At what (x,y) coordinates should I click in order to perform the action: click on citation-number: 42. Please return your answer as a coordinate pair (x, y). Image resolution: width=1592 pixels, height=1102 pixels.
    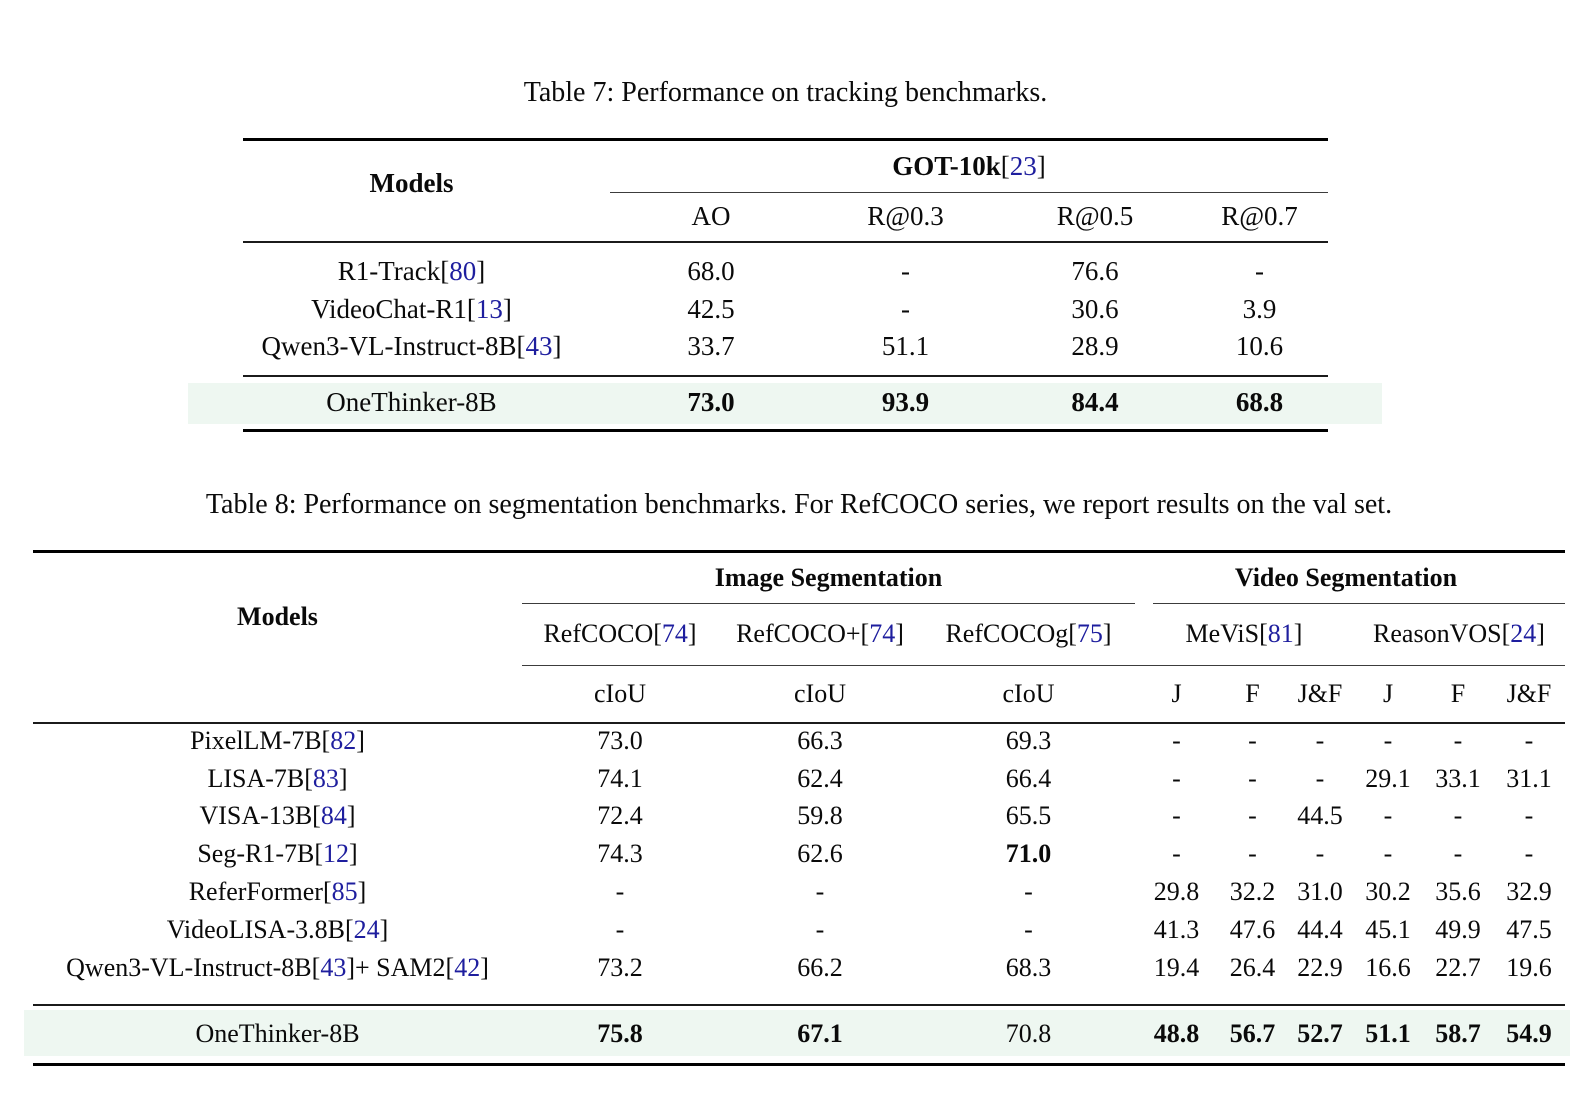
    Looking at the image, I should click on (467, 967).